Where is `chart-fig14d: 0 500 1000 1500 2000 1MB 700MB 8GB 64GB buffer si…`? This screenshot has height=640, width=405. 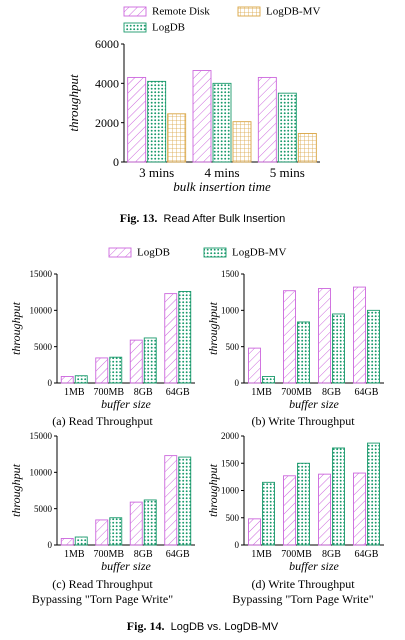 chart-fig14d: 0 500 1000 1500 2000 1MB 700MB 8GB 64GB buffer si… is located at coordinates (295, 502).